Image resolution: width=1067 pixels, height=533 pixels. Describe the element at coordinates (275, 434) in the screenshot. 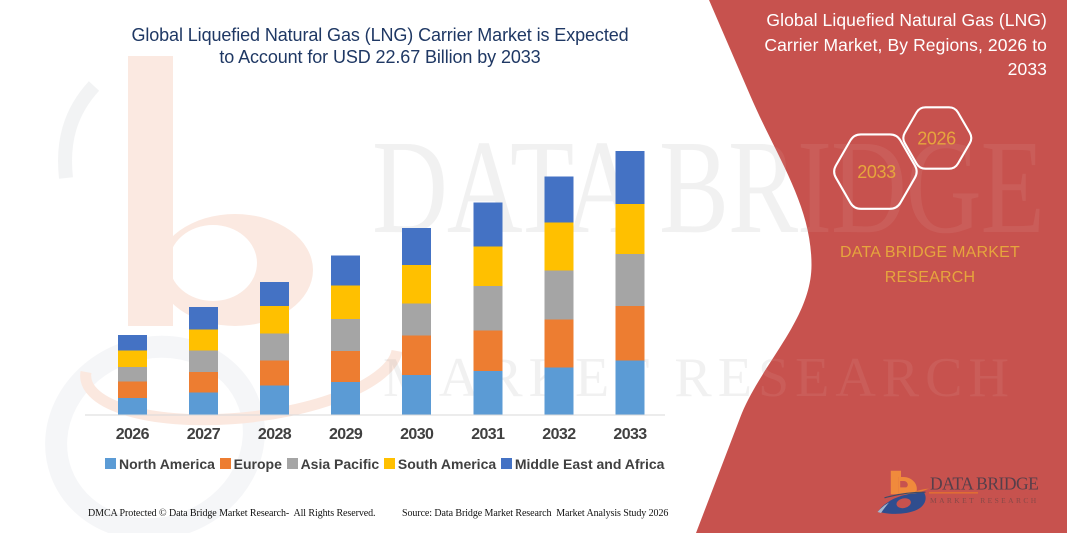

I see `svg-text: 2028` at that location.